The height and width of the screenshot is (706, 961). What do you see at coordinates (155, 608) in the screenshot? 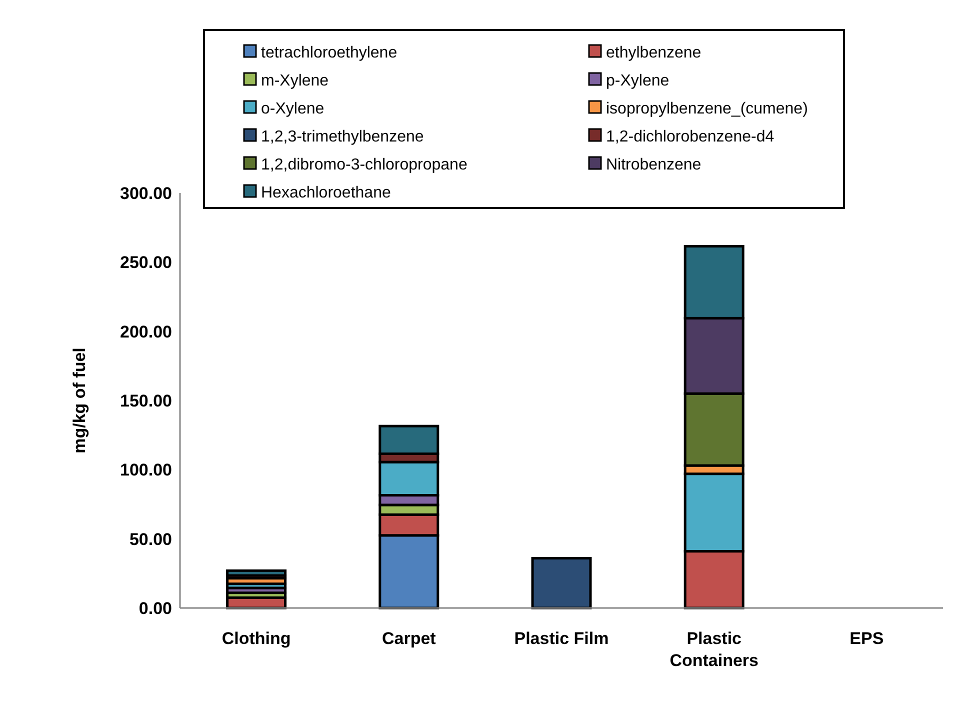
I see `y-tick-label: 0.00` at bounding box center [155, 608].